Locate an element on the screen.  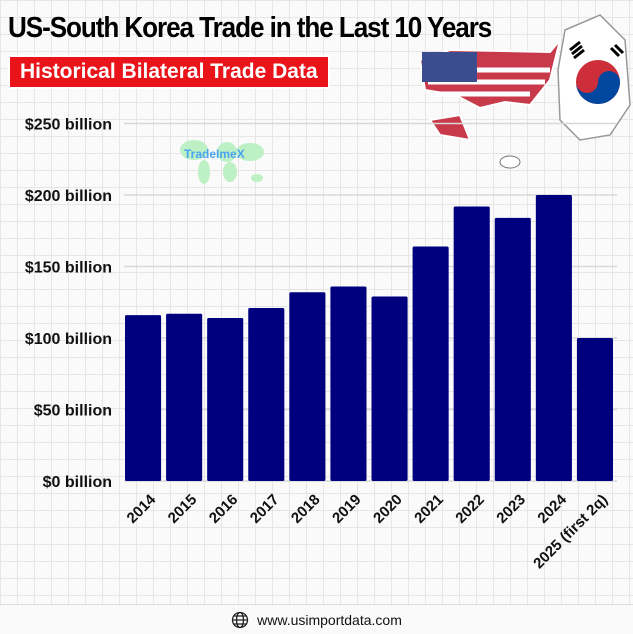
chart-subtitle: Historical Bilateral Trade Data is located at coordinates (169, 72).